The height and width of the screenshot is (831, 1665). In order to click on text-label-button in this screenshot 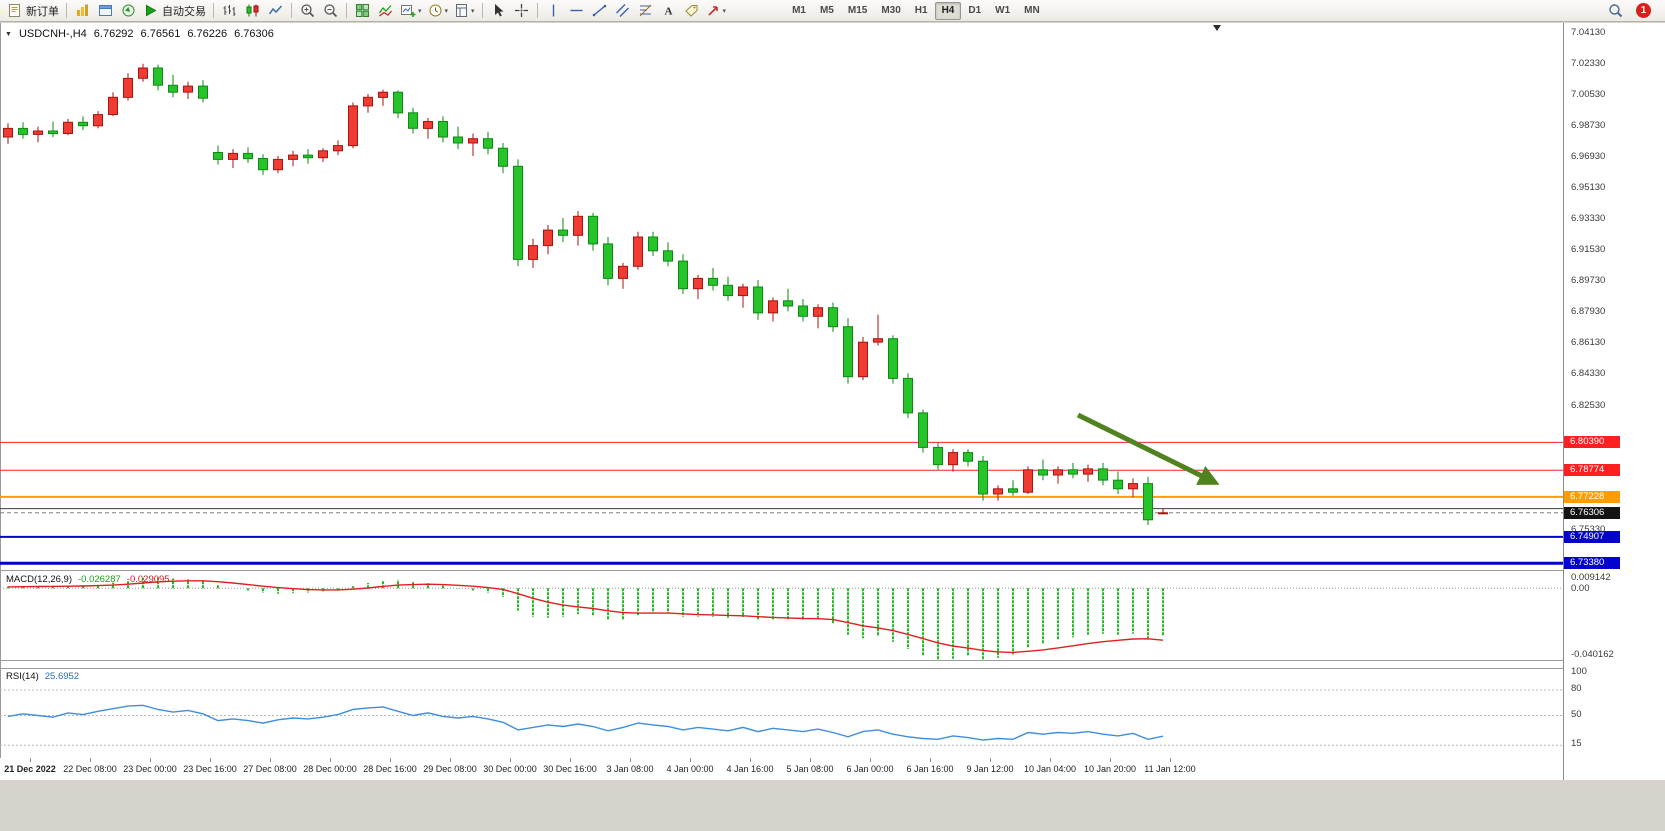, I will do `click(691, 11)`.